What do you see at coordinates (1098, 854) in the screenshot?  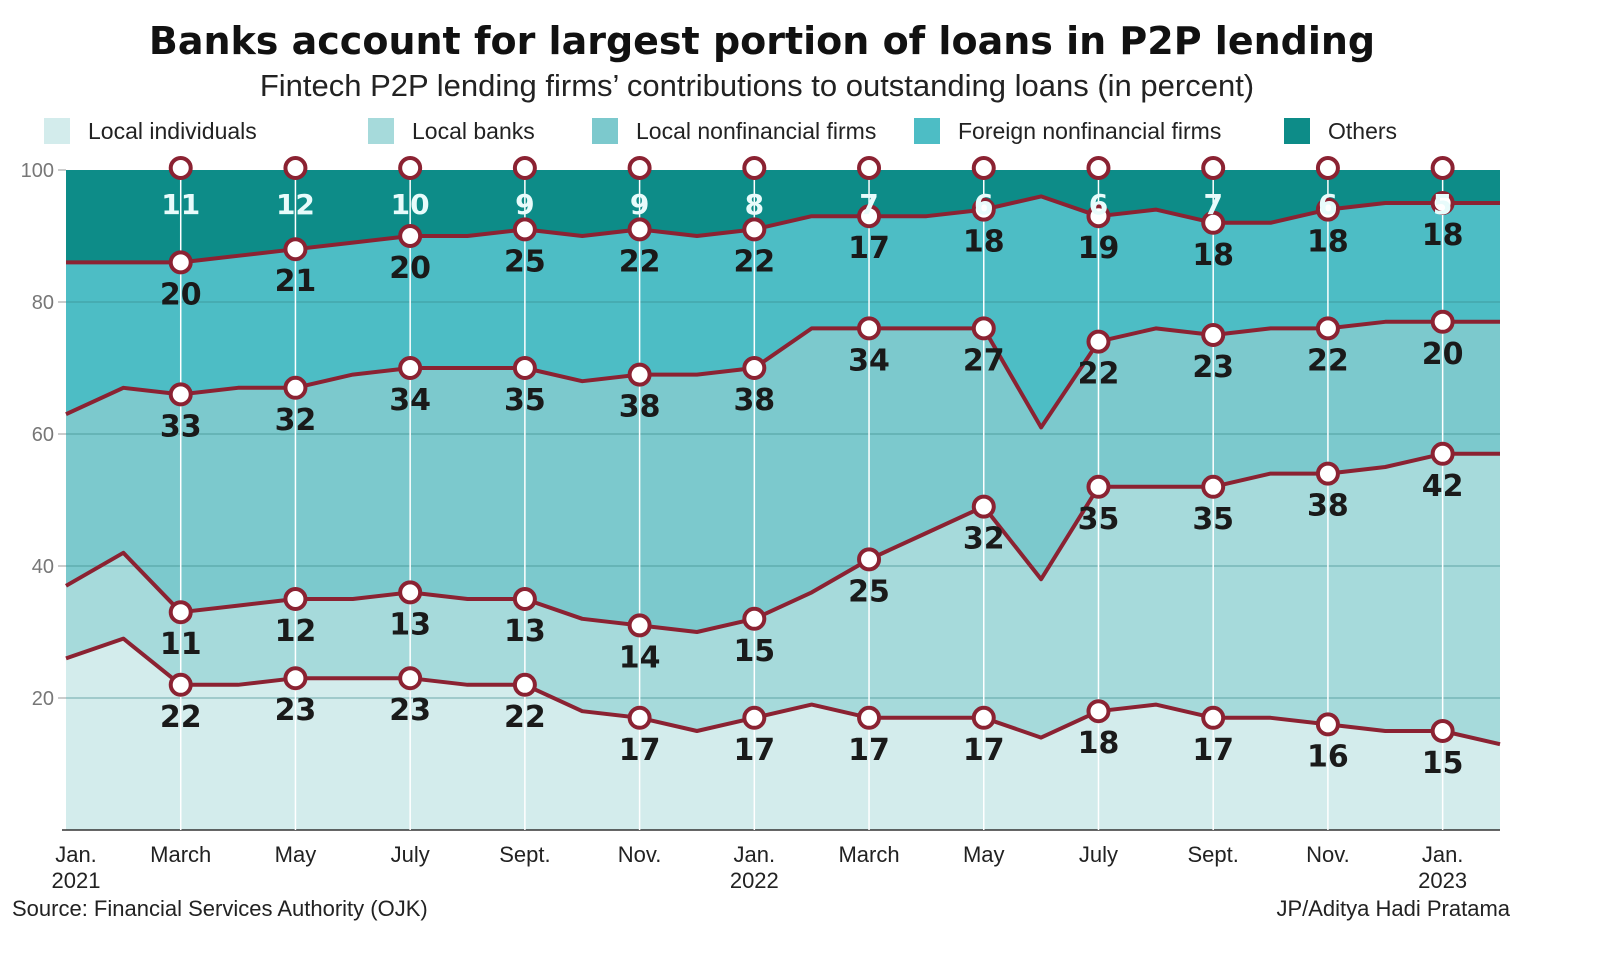 I see `x-tick-label: July` at bounding box center [1098, 854].